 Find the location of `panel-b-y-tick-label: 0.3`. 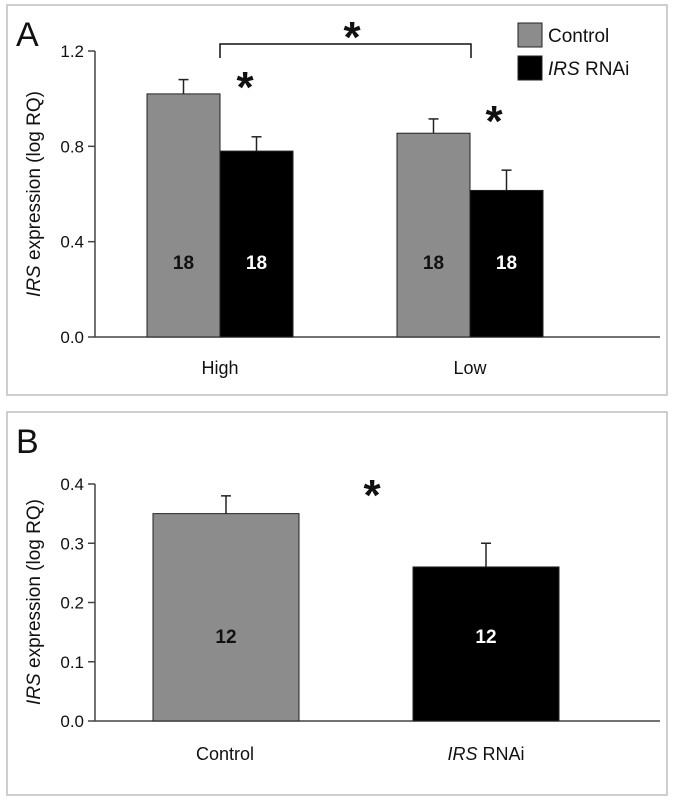

panel-b-y-tick-label: 0.3 is located at coordinates (72, 543).